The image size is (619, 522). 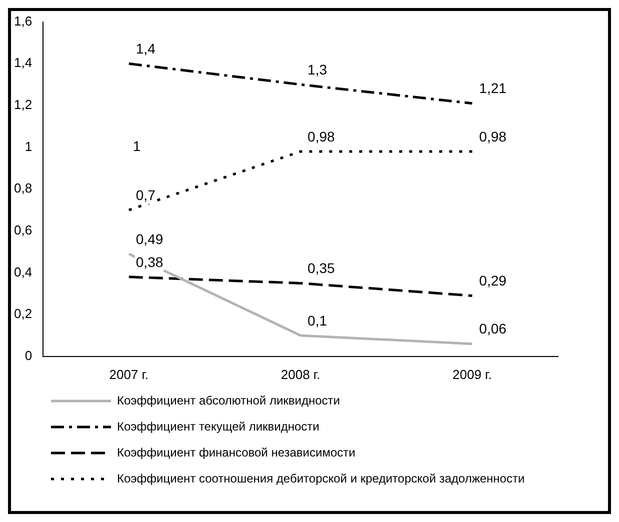 I want to click on data-label: 0,35, so click(x=321, y=268).